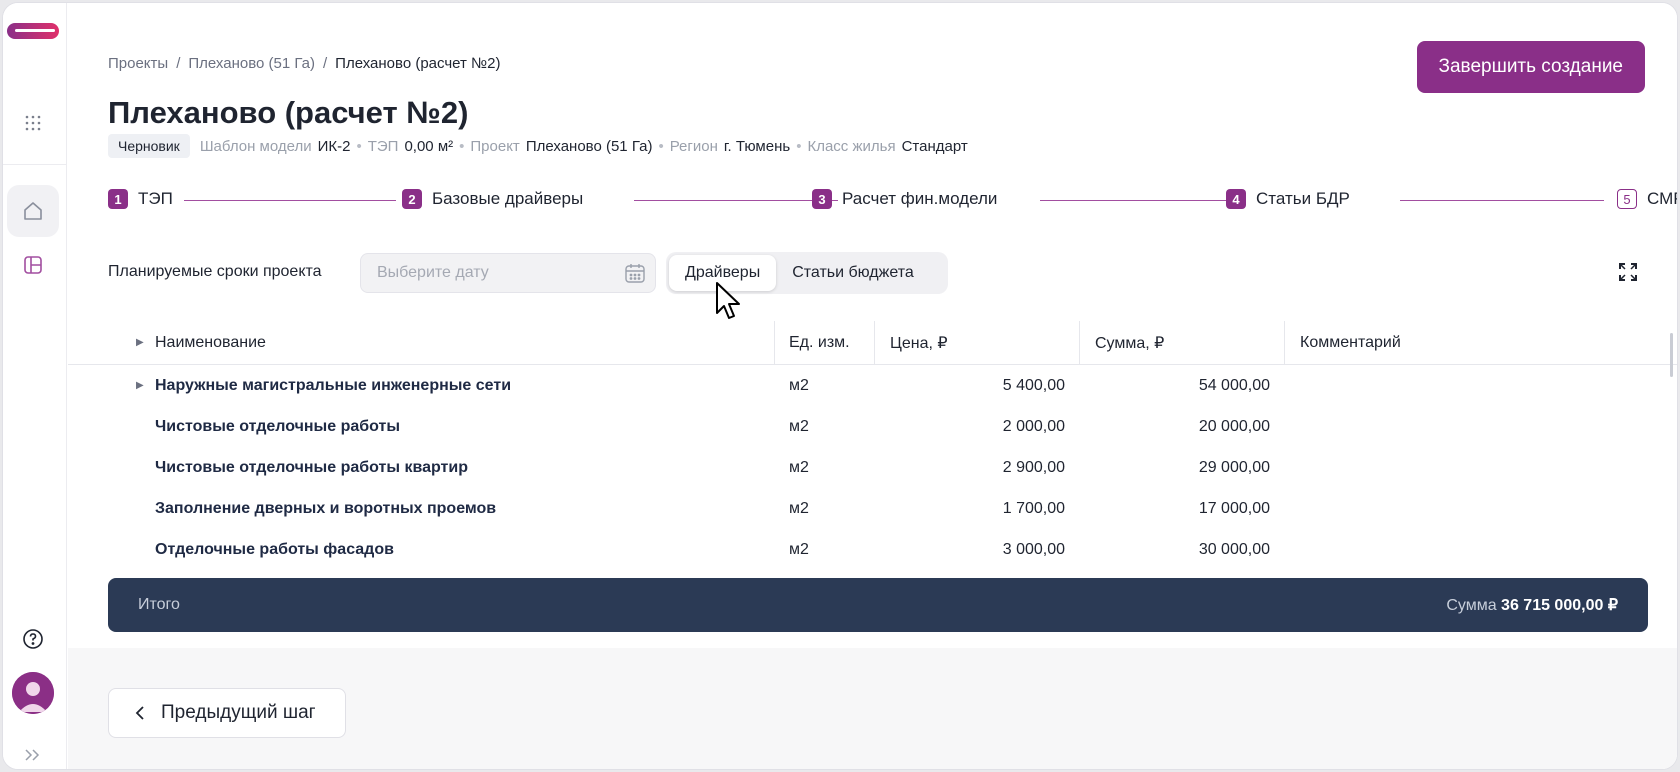 The image size is (1680, 772). I want to click on column-unit: Ед. изм., so click(824, 342).